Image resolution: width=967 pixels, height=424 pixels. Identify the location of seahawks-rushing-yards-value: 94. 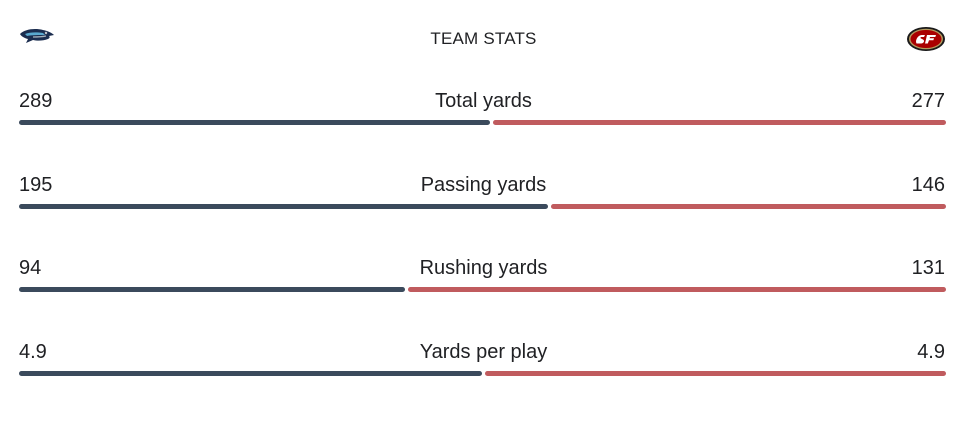
(30, 268).